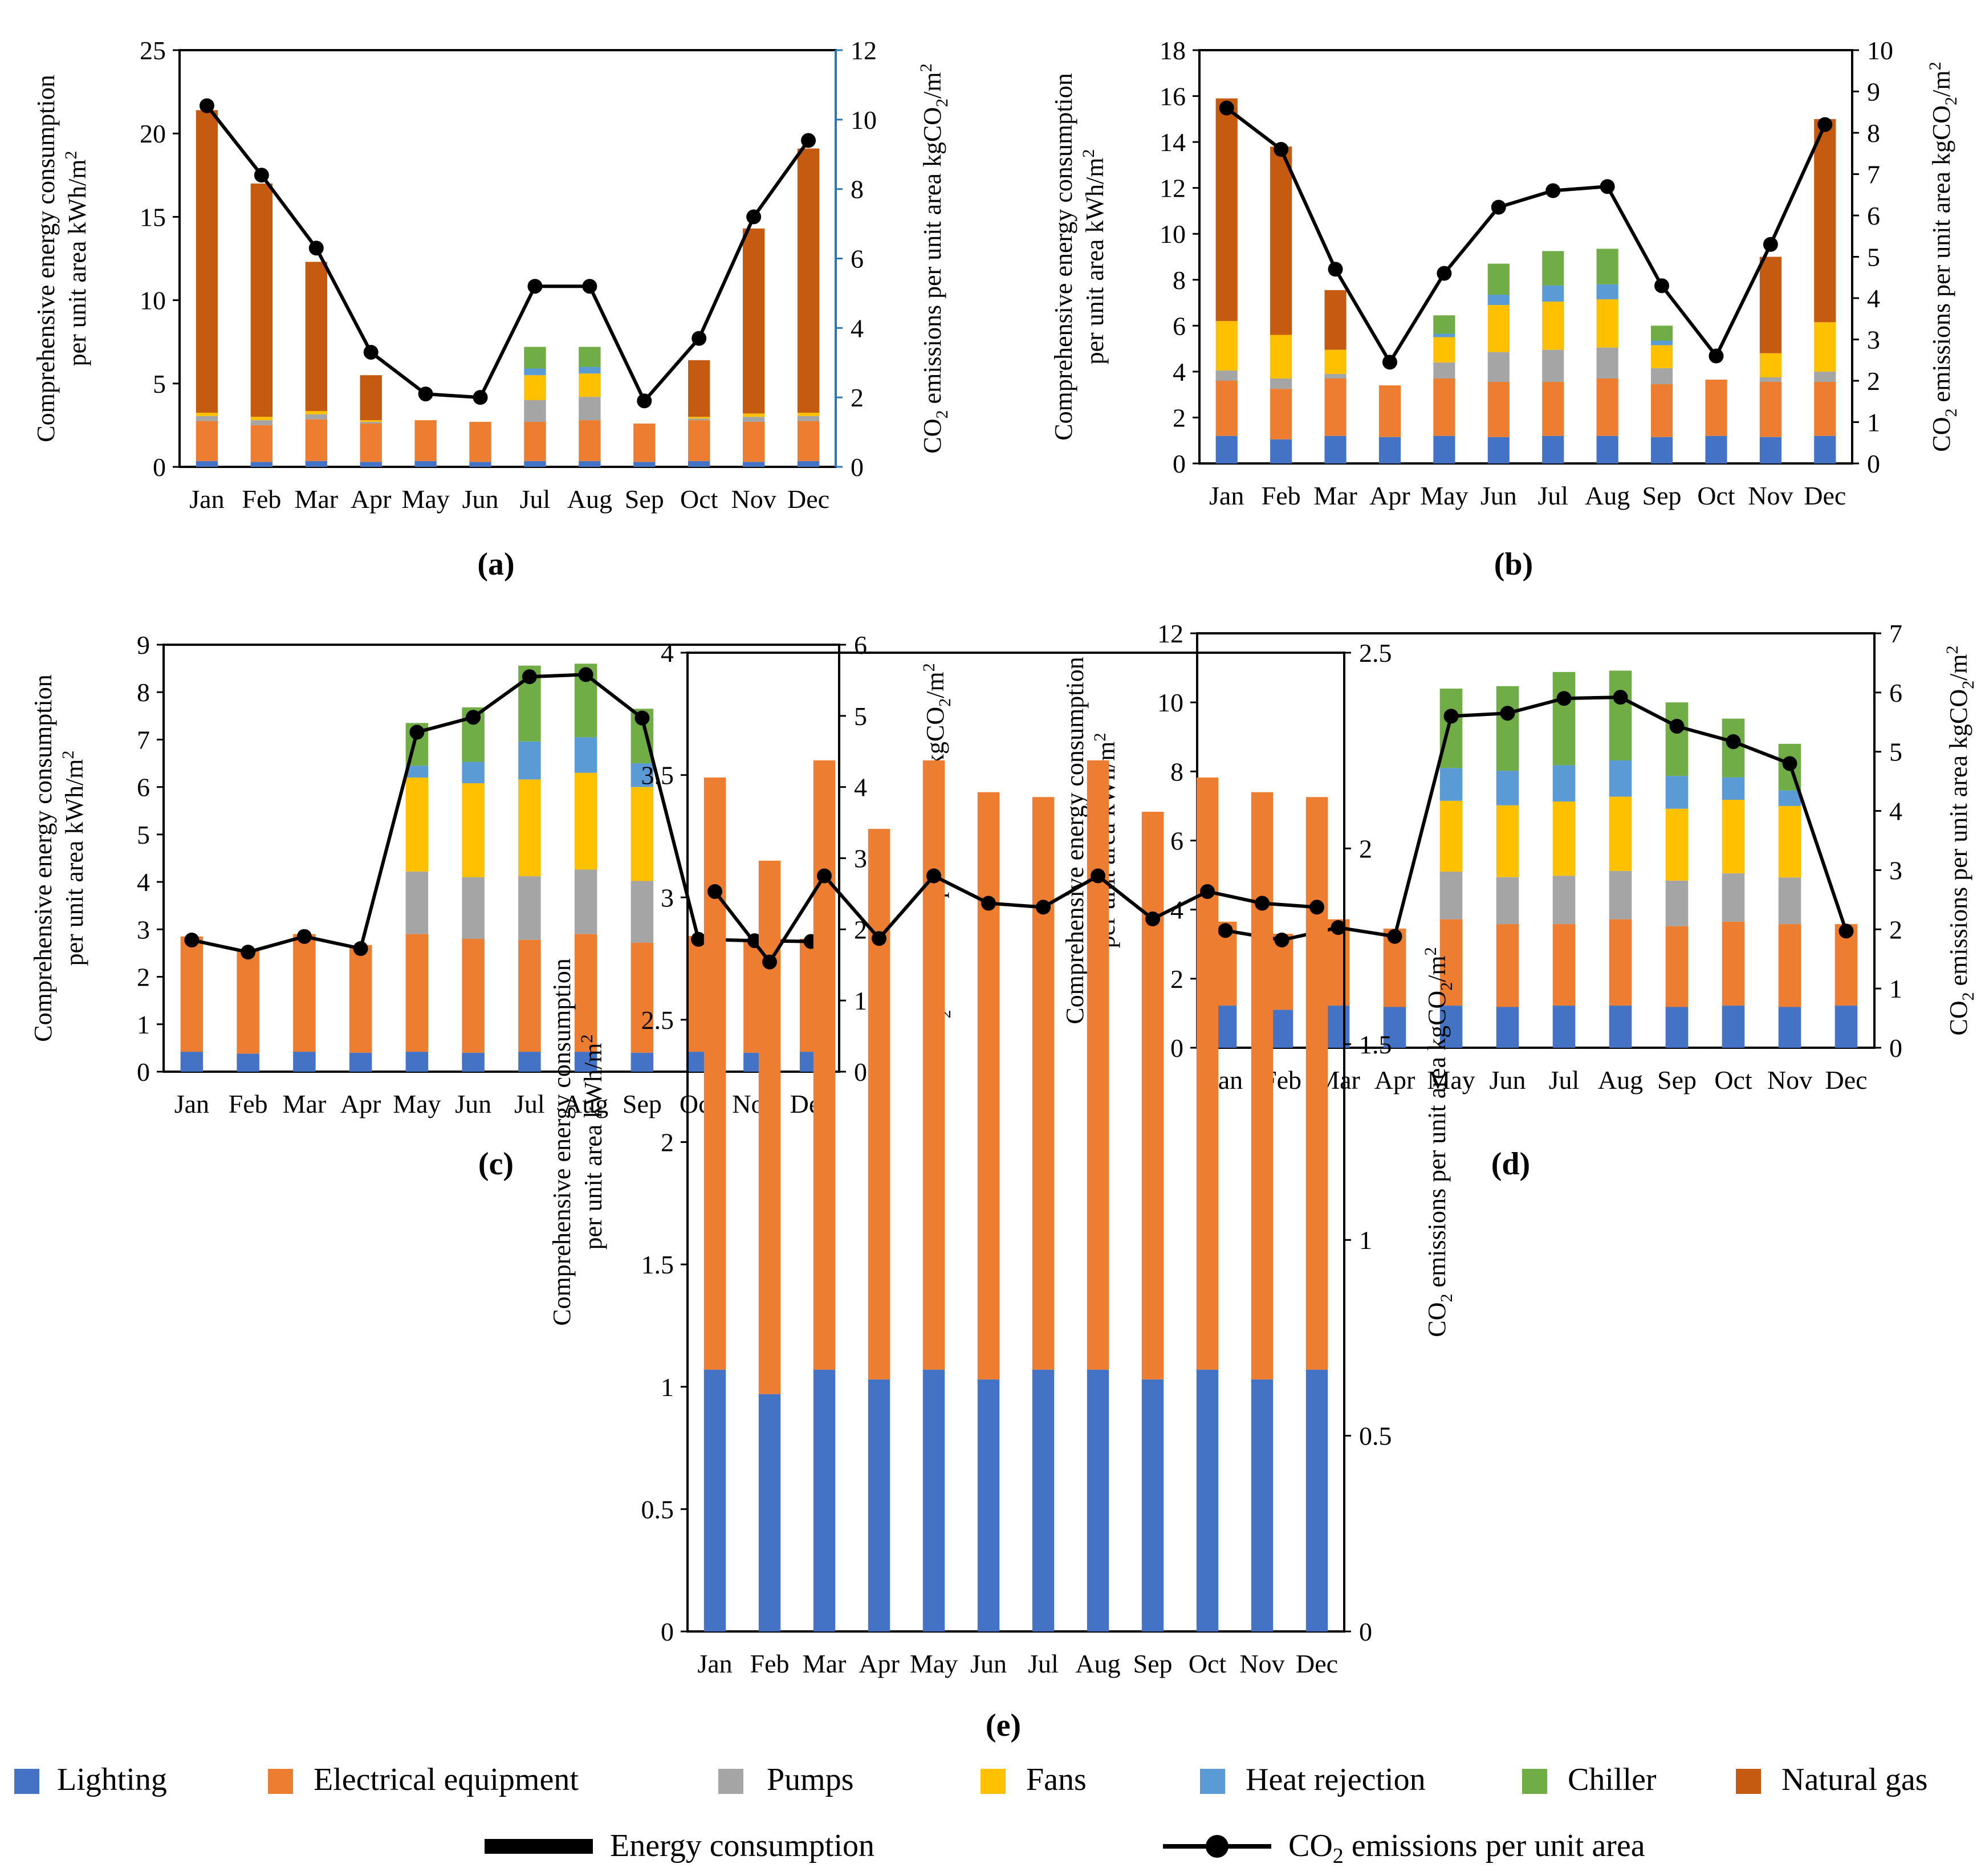  I want to click on legend-swatch-natural-gas, so click(1748, 1782).